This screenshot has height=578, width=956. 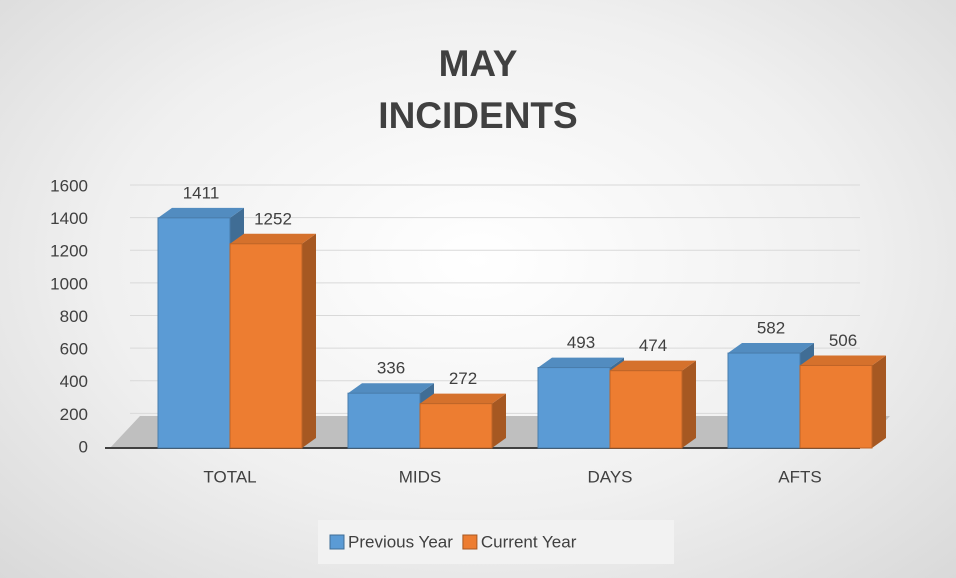 What do you see at coordinates (69, 283) in the screenshot?
I see `y-tick-label: 1000` at bounding box center [69, 283].